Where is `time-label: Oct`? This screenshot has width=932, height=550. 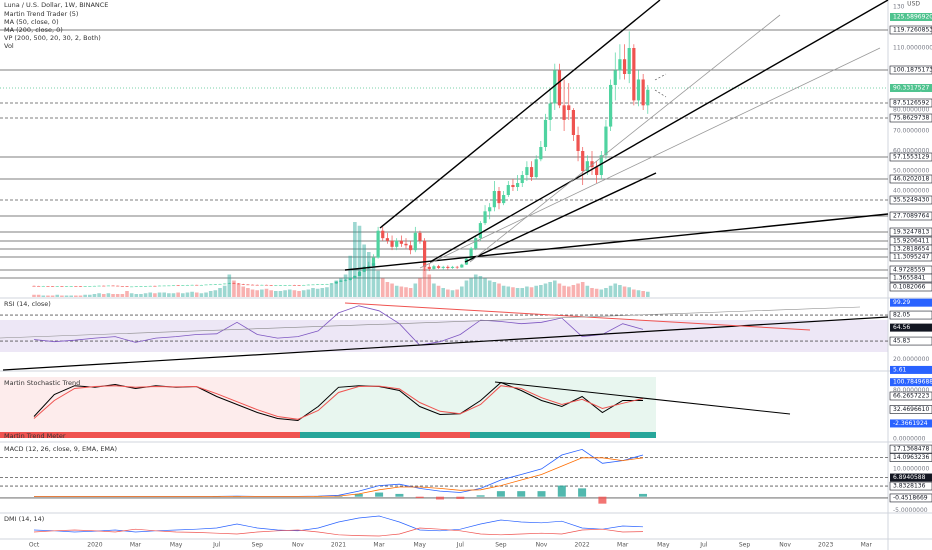 time-label: Oct is located at coordinates (34, 545).